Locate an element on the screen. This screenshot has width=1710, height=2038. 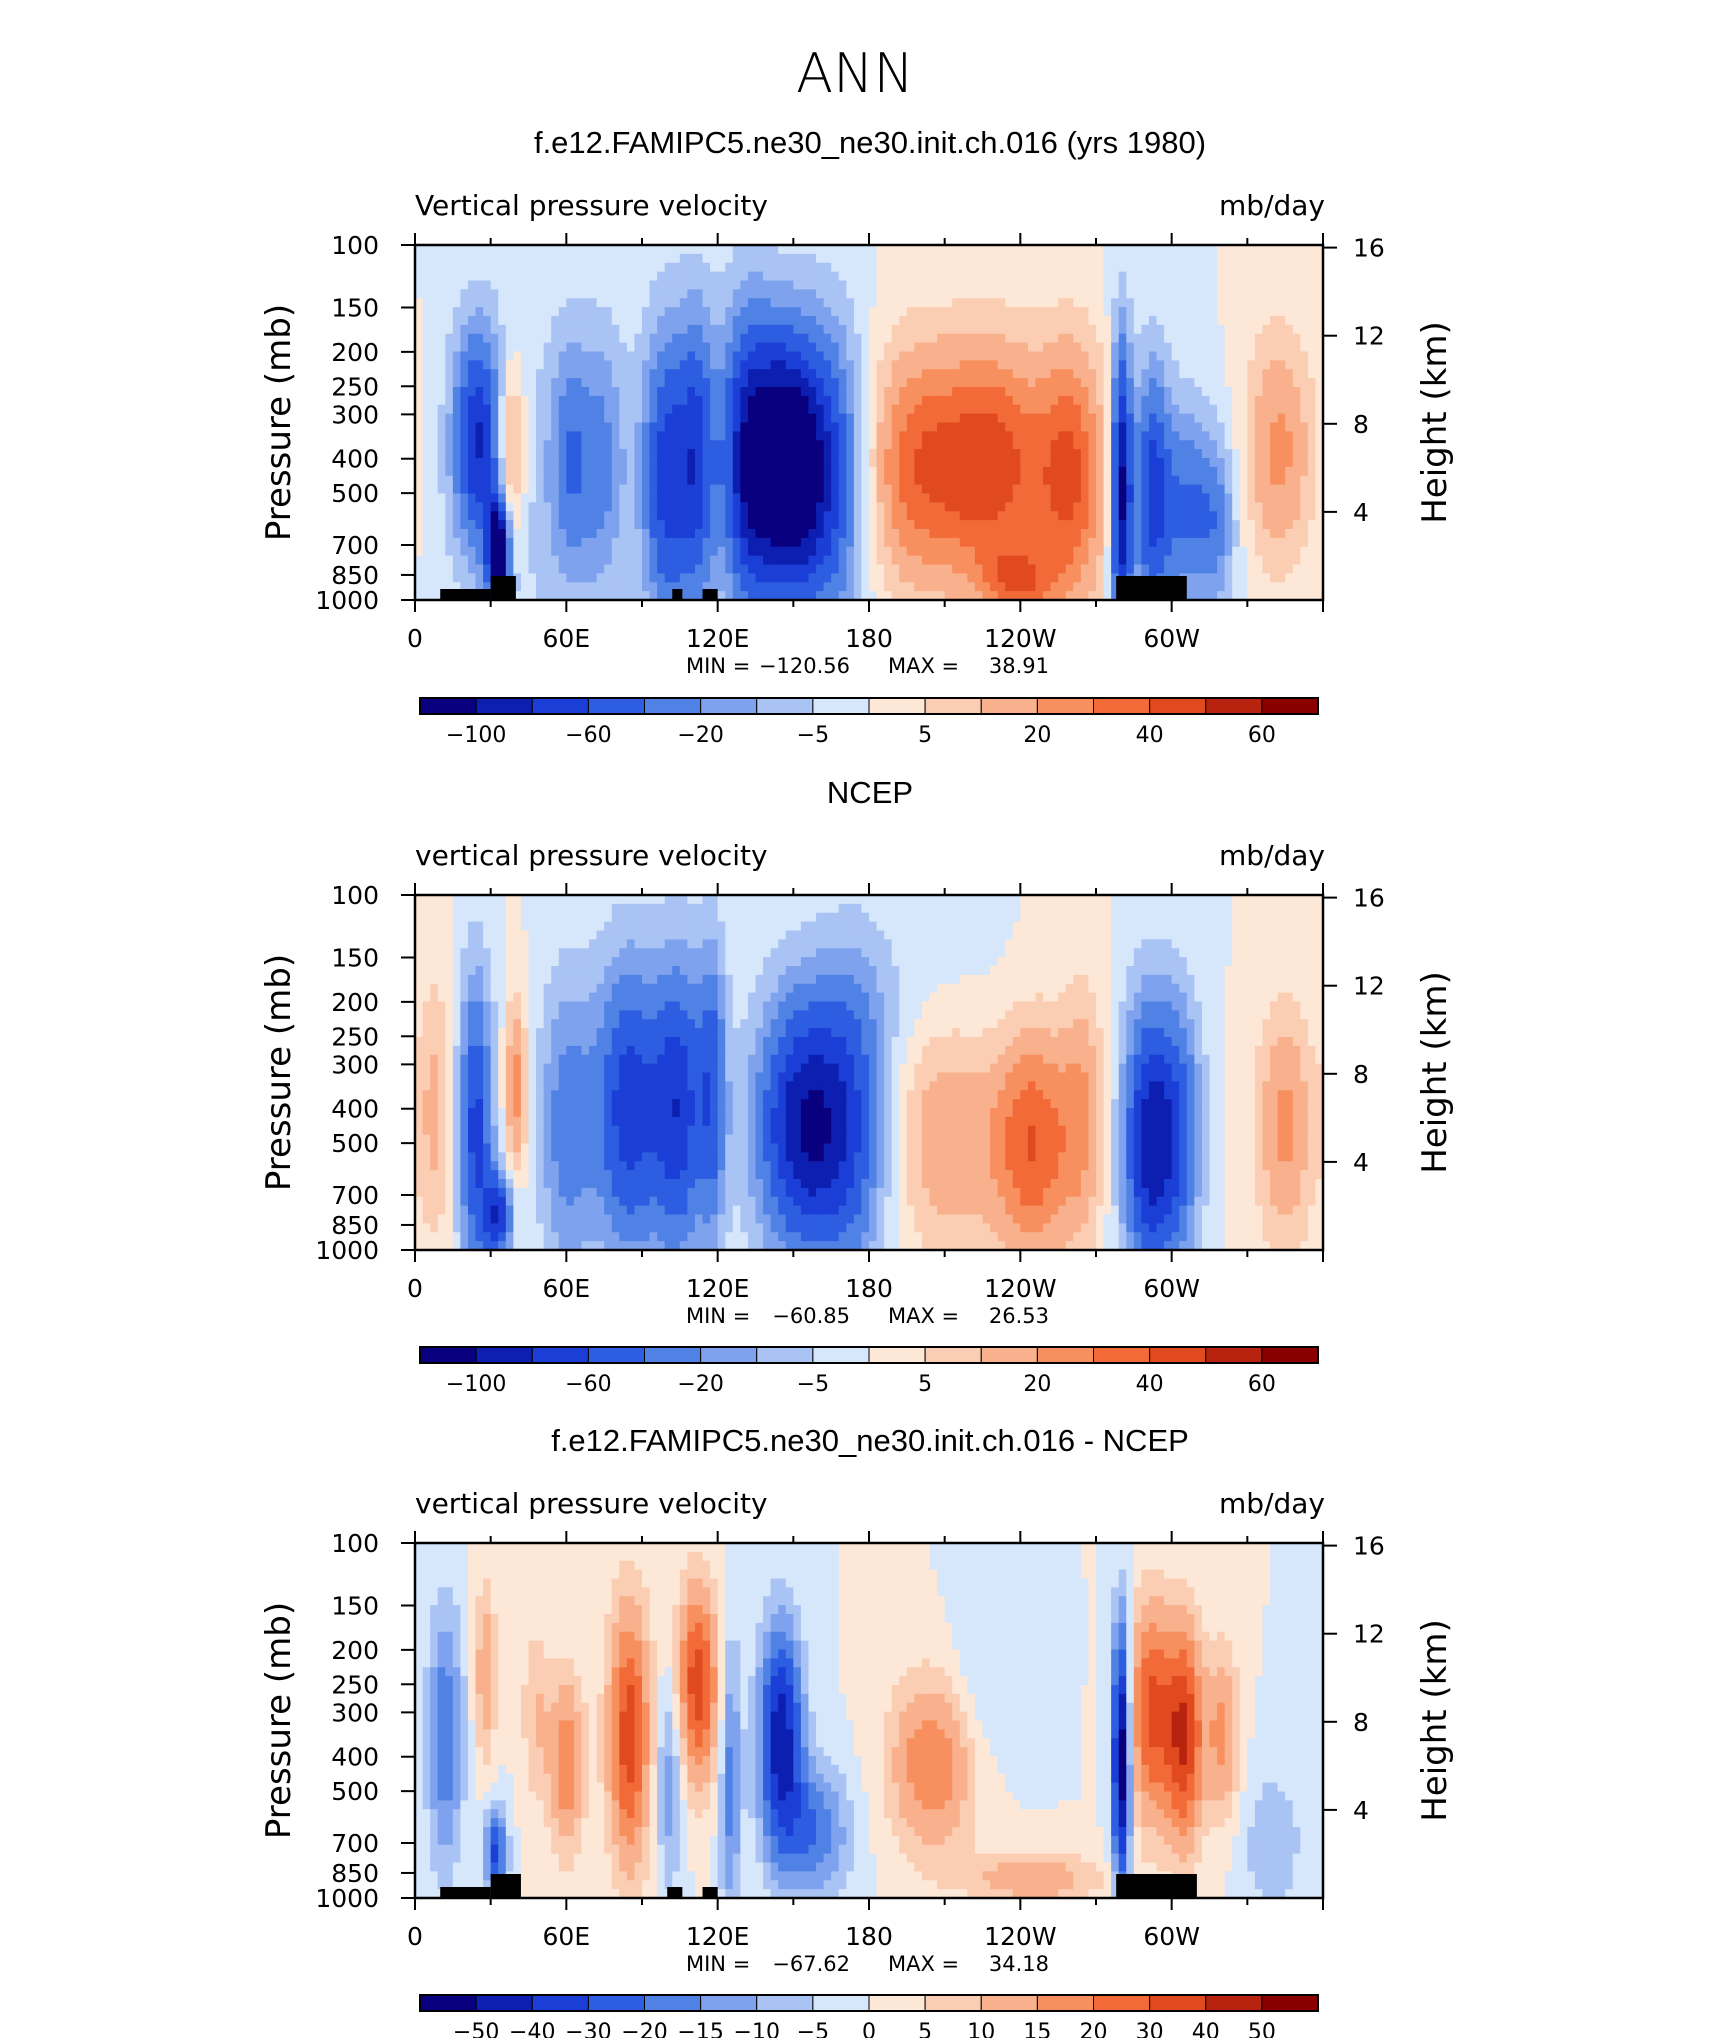
colorbar-label: −60 is located at coordinates (588, 735).